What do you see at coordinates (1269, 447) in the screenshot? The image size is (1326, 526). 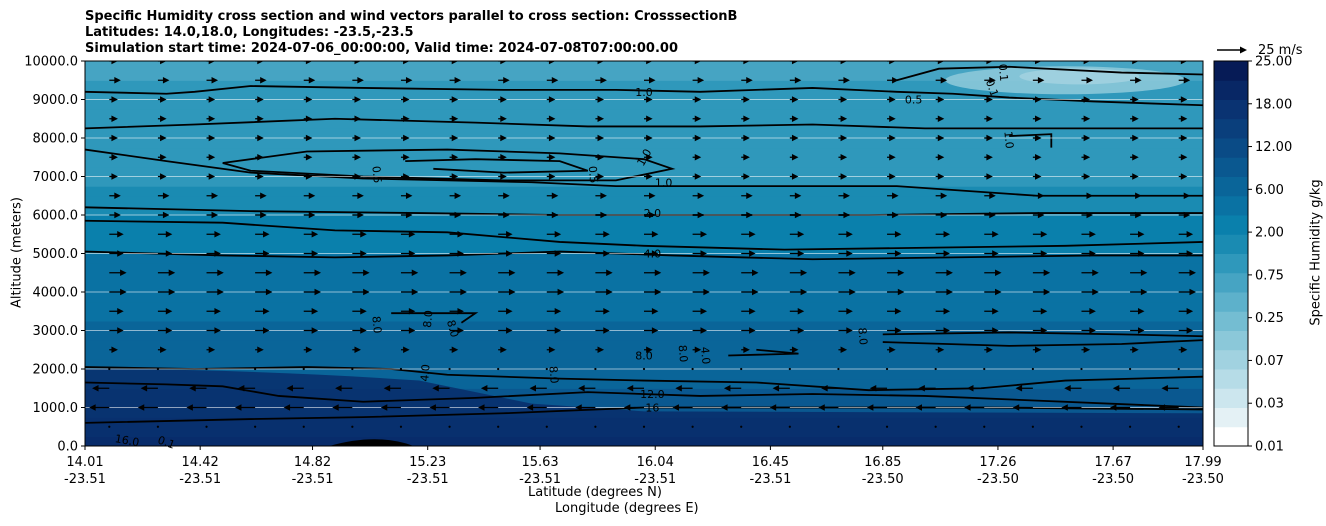 I see `colorbar-tick-label: 0.01` at bounding box center [1269, 447].